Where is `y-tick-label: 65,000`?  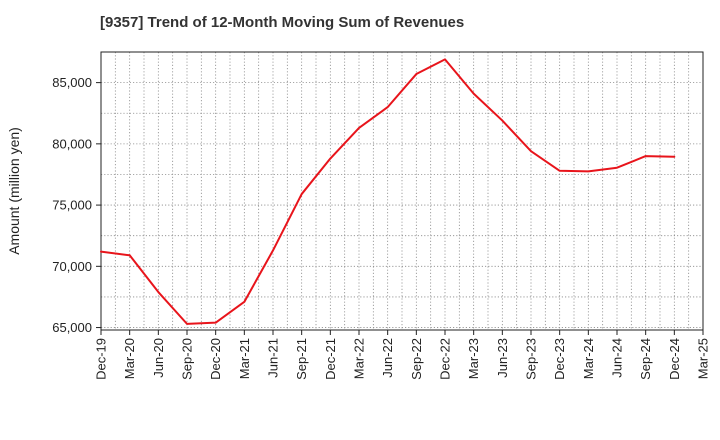
y-tick-label: 65,000 is located at coordinates (72, 327).